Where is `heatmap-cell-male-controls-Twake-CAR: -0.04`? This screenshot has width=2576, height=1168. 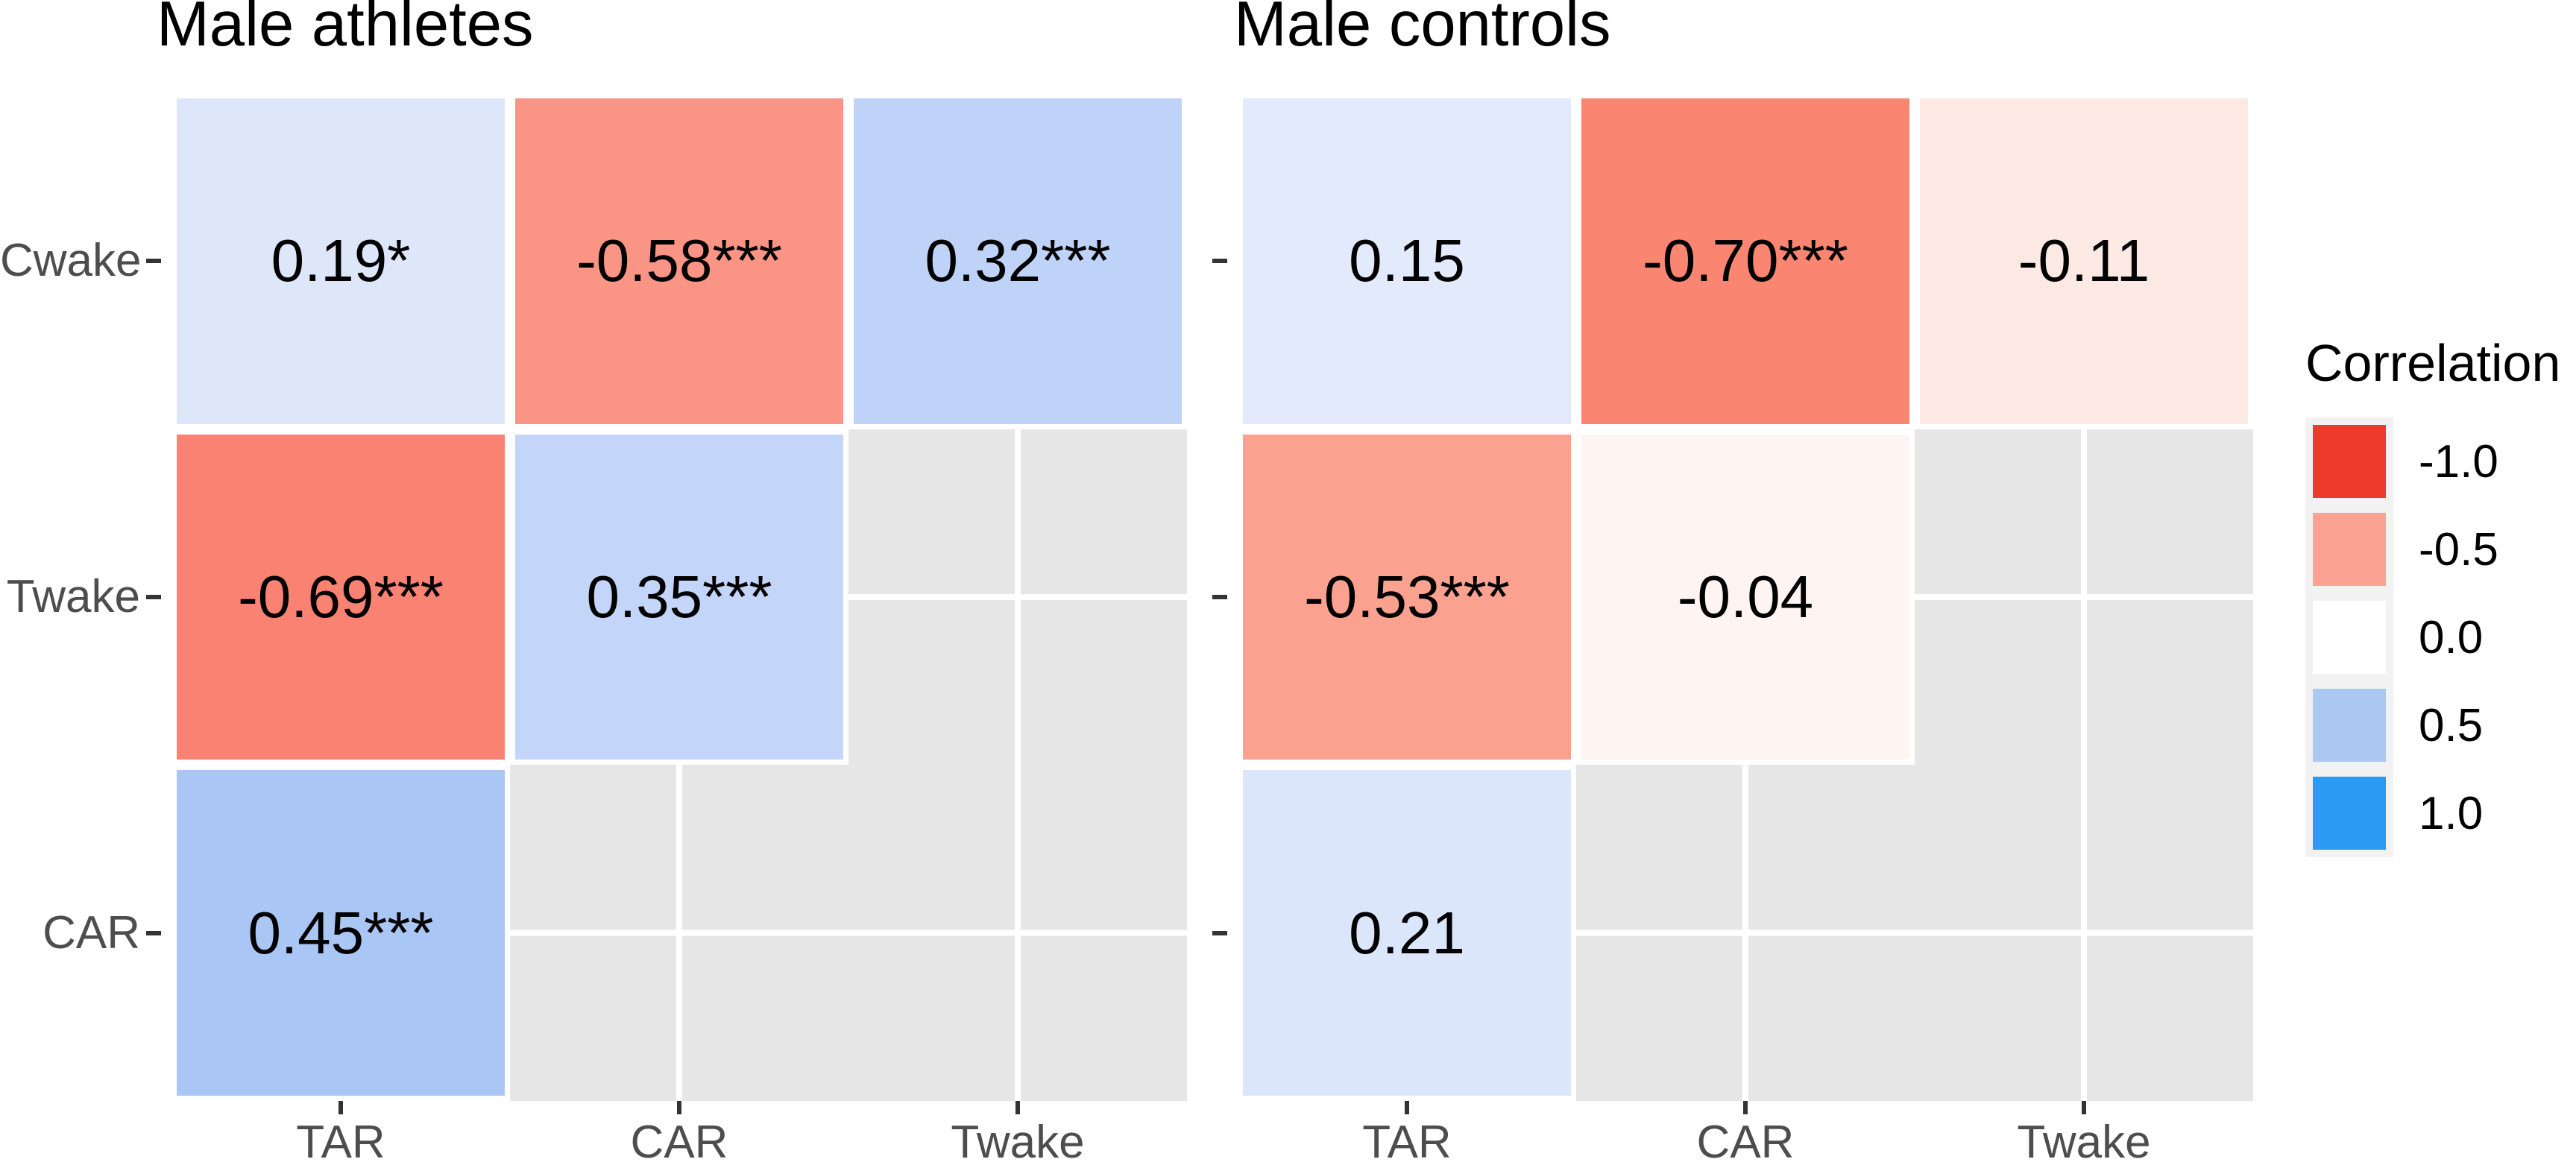
heatmap-cell-male-controls-Twake-CAR: -0.04 is located at coordinates (1745, 597).